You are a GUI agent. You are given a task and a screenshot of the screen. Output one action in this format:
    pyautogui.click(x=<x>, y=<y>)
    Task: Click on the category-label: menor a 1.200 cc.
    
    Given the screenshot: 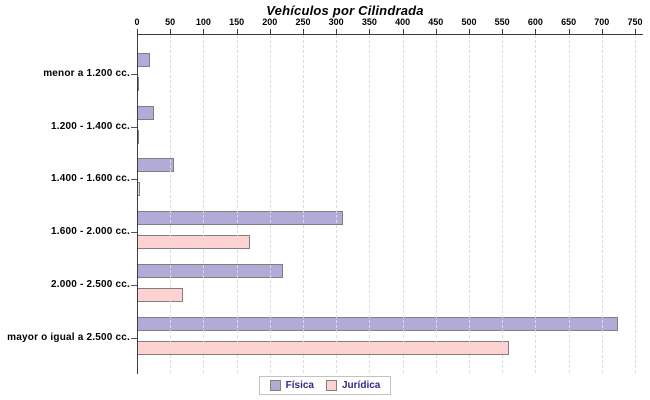 What is the action you would take?
    pyautogui.click(x=86, y=73)
    